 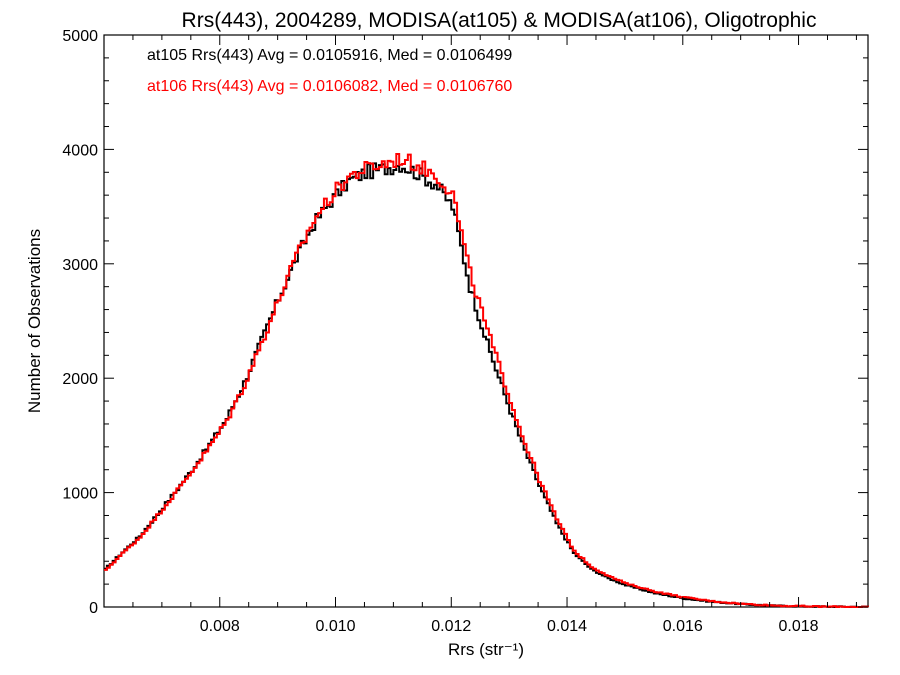 What do you see at coordinates (80, 494) in the screenshot?
I see `y-tick-label: 1000` at bounding box center [80, 494].